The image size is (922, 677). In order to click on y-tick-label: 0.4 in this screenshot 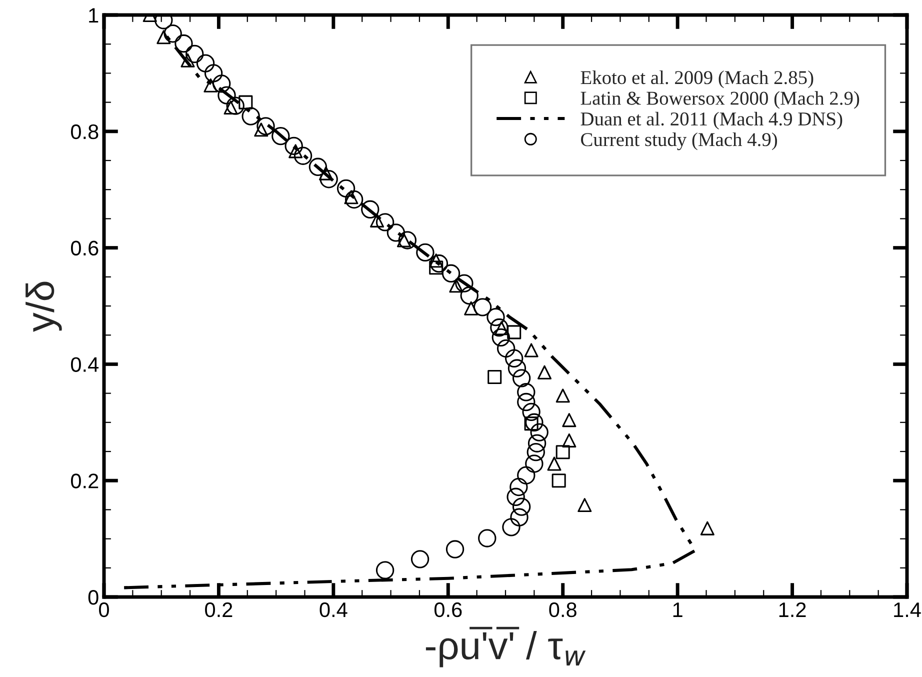, I will do `click(84, 364)`.